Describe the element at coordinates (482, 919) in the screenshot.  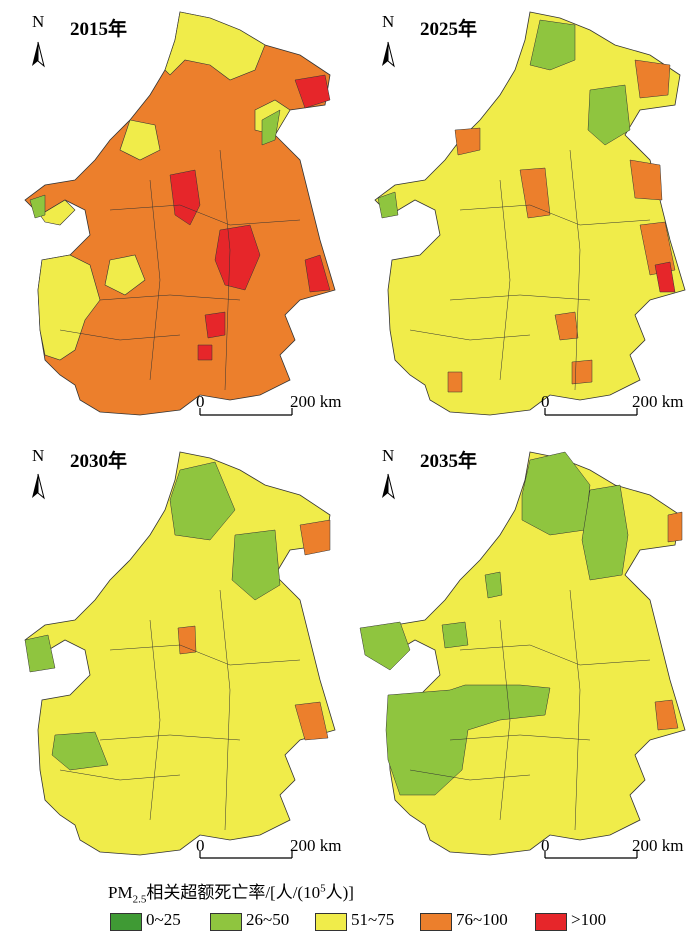
I see `legend-label: 76~100` at that location.